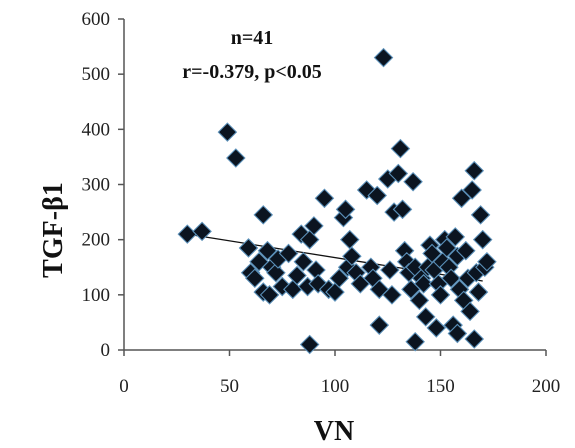 Image resolution: width=575 pixels, height=448 pixels. Describe the element at coordinates (106, 350) in the screenshot. I see `y-tick-label: 0` at that location.